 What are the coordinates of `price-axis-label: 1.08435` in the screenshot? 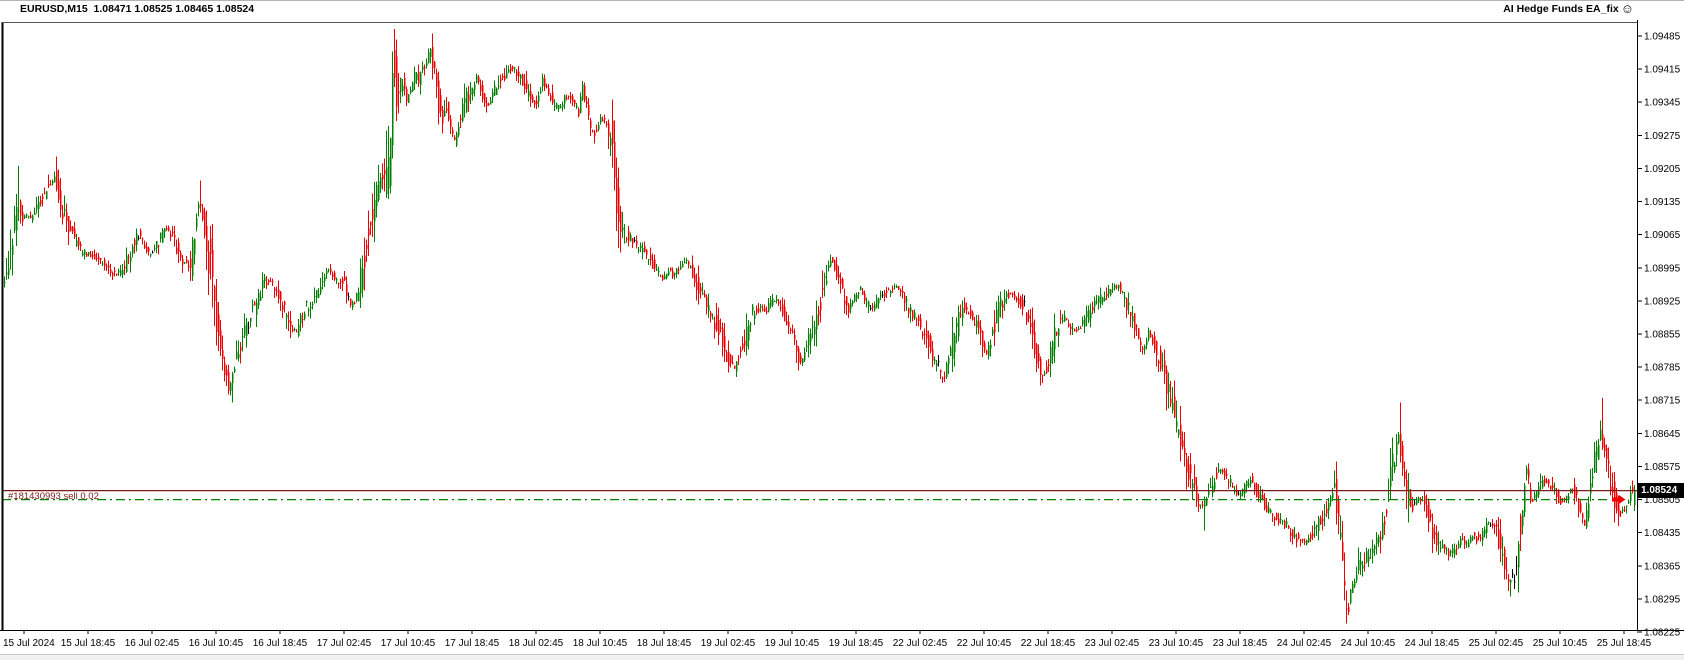 It's located at (1662, 533).